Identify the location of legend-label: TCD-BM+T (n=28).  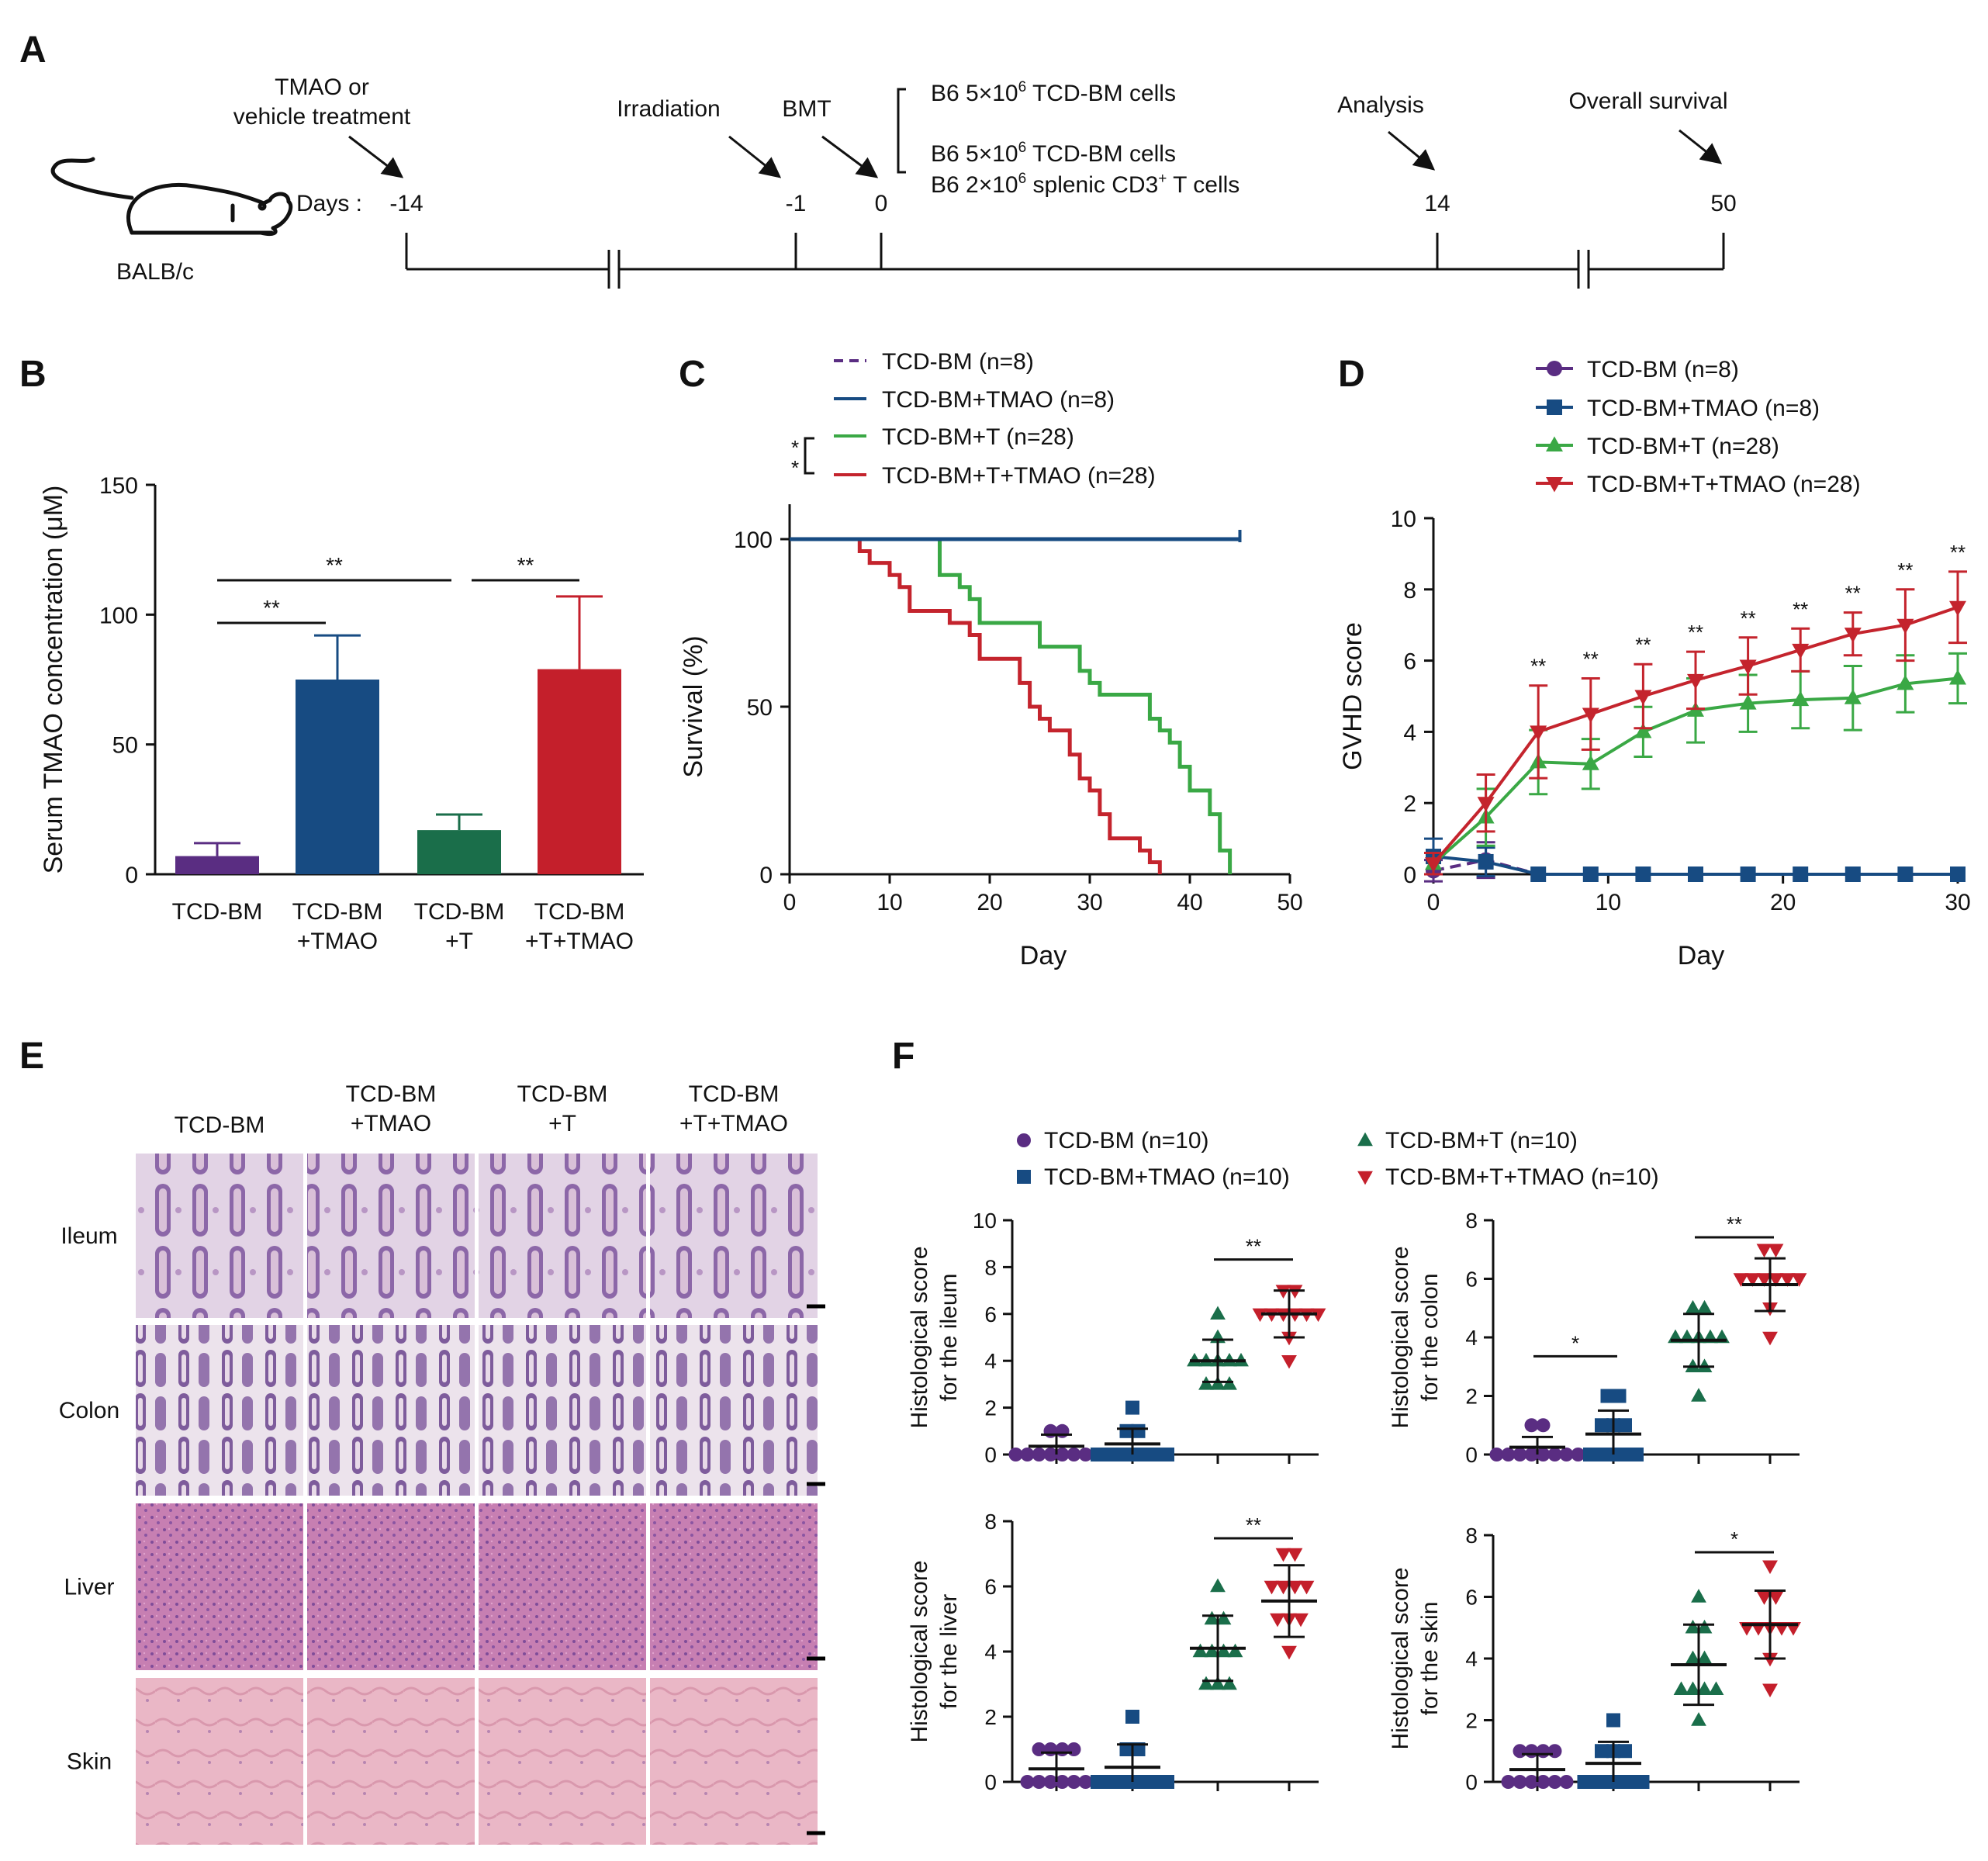
(1683, 446).